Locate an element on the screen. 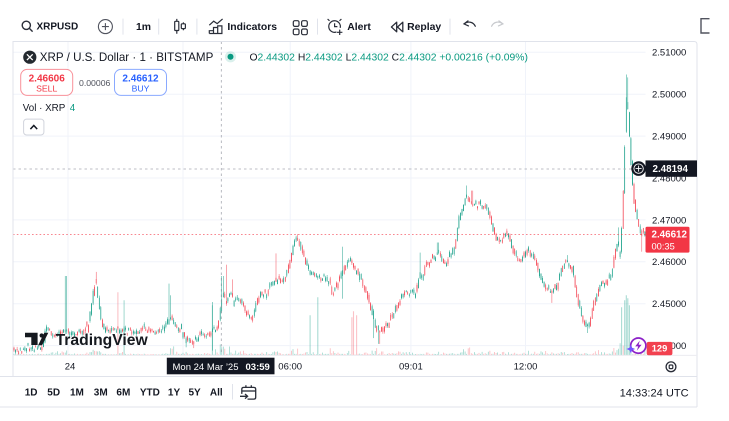 The height and width of the screenshot is (421, 729). svg-text: 14:33:24 UTC is located at coordinates (654, 394).